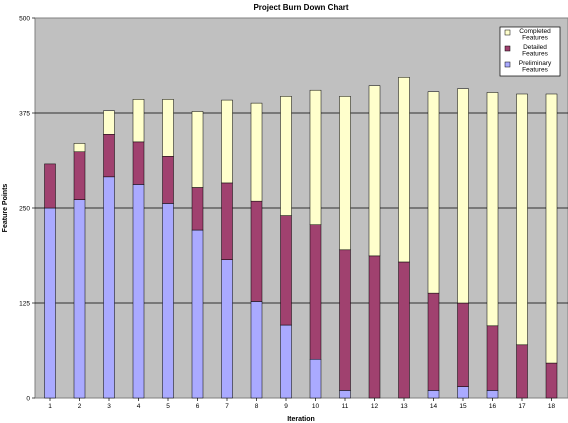 The image size is (568, 423). What do you see at coordinates (522, 406) in the screenshot?
I see `x-tick-label-17: 17` at bounding box center [522, 406].